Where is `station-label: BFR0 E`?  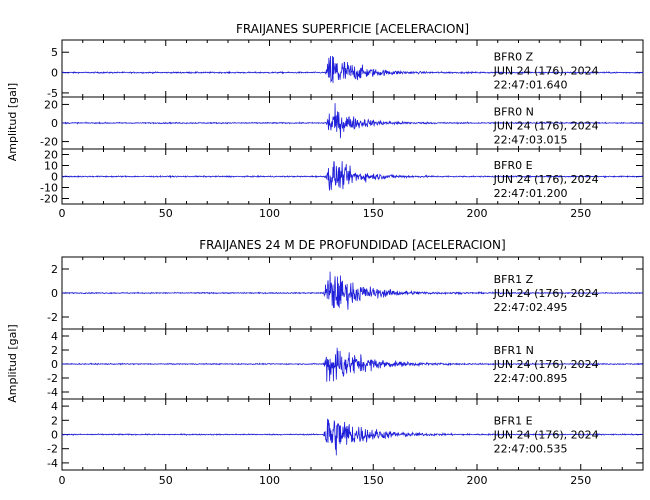
station-label: BFR0 E is located at coordinates (513, 165).